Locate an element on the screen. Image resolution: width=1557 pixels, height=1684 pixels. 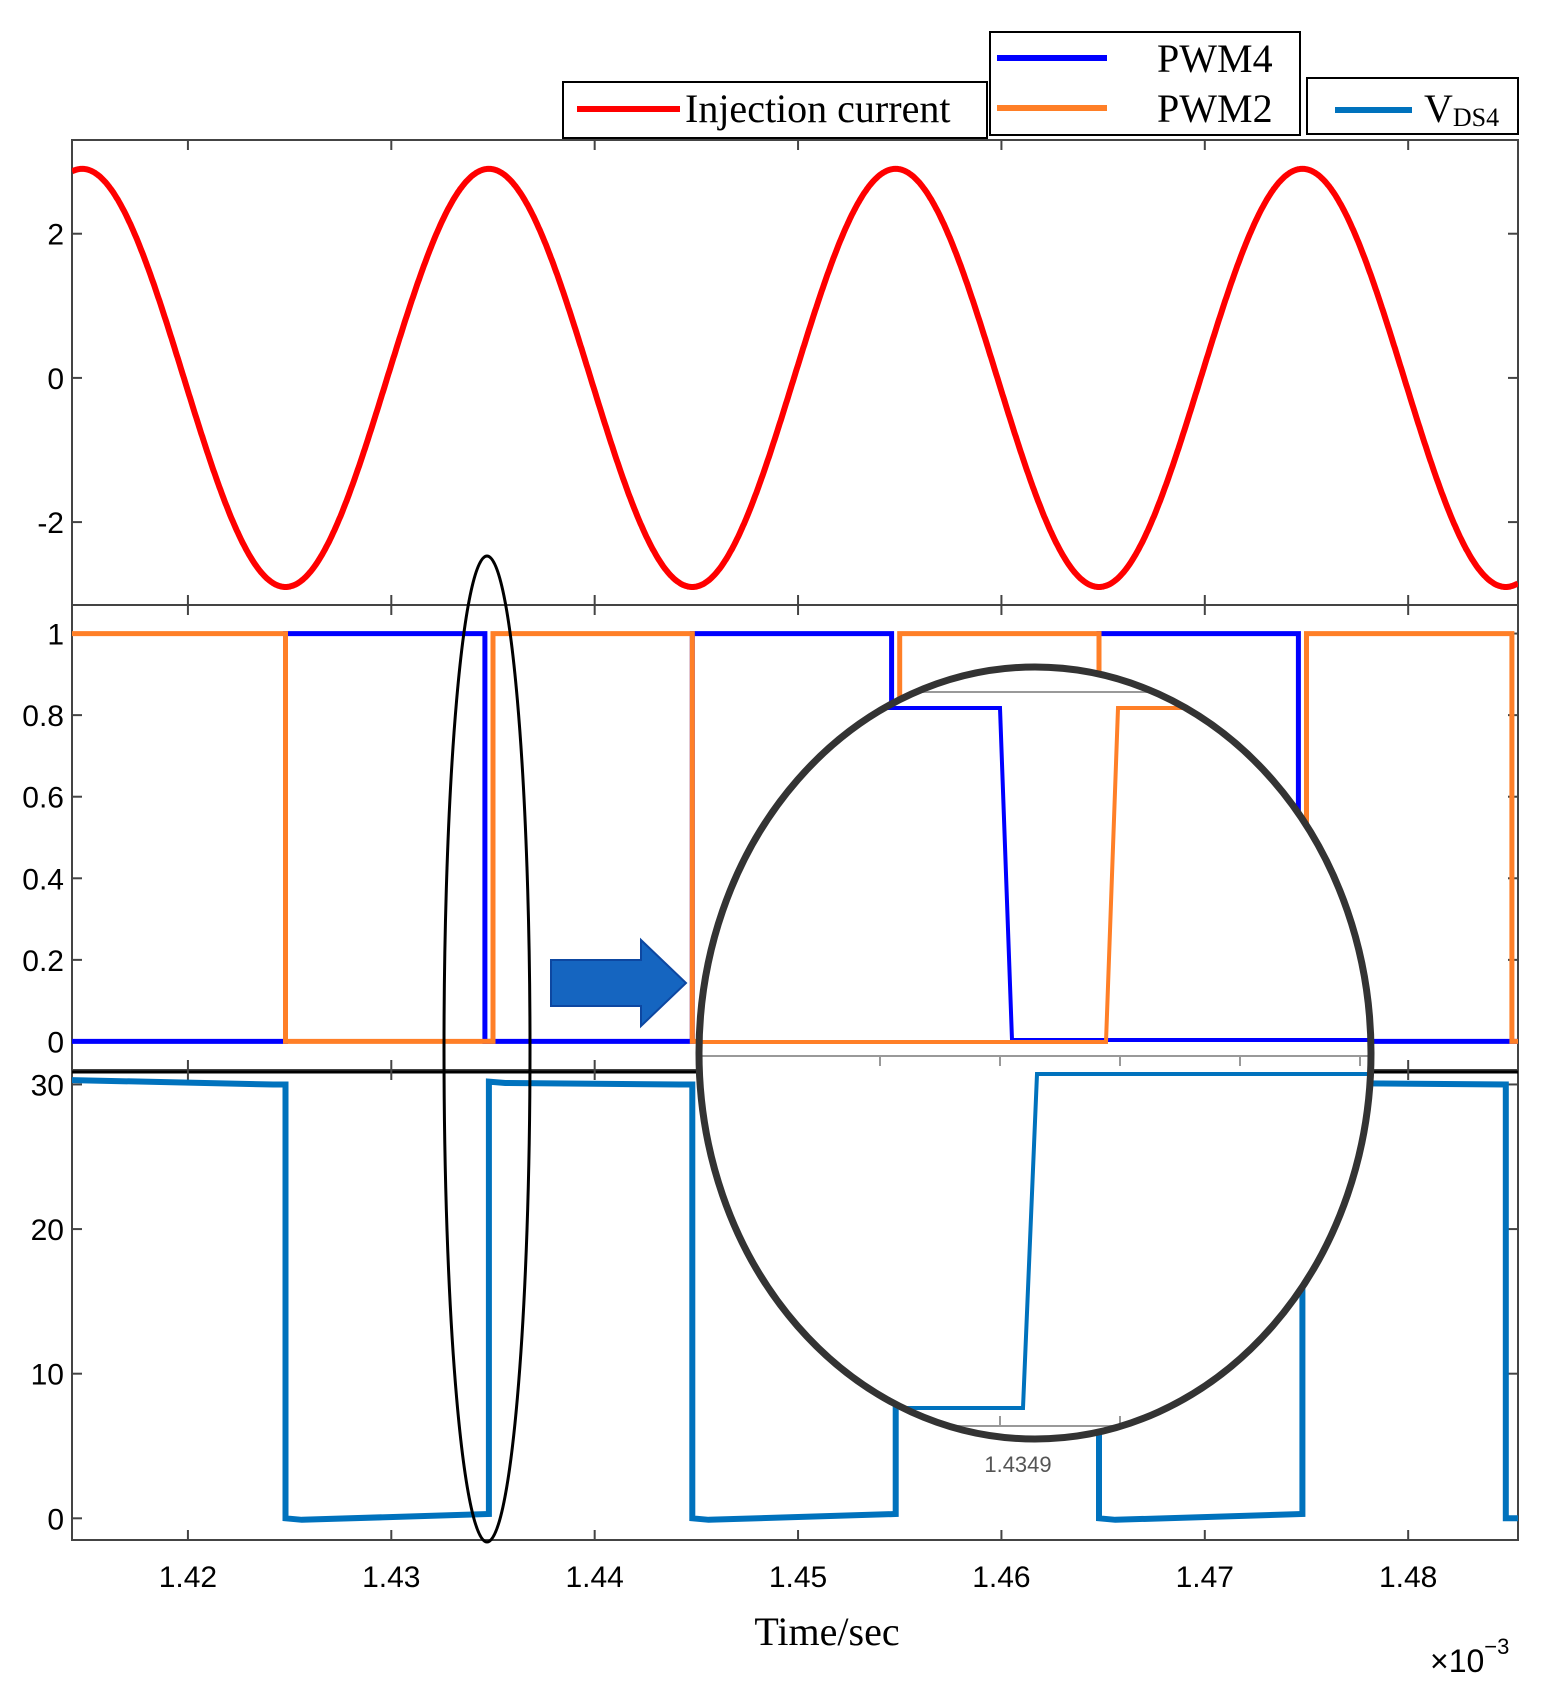
x-tick-label-2: 1.44 is located at coordinates (594, 1577).